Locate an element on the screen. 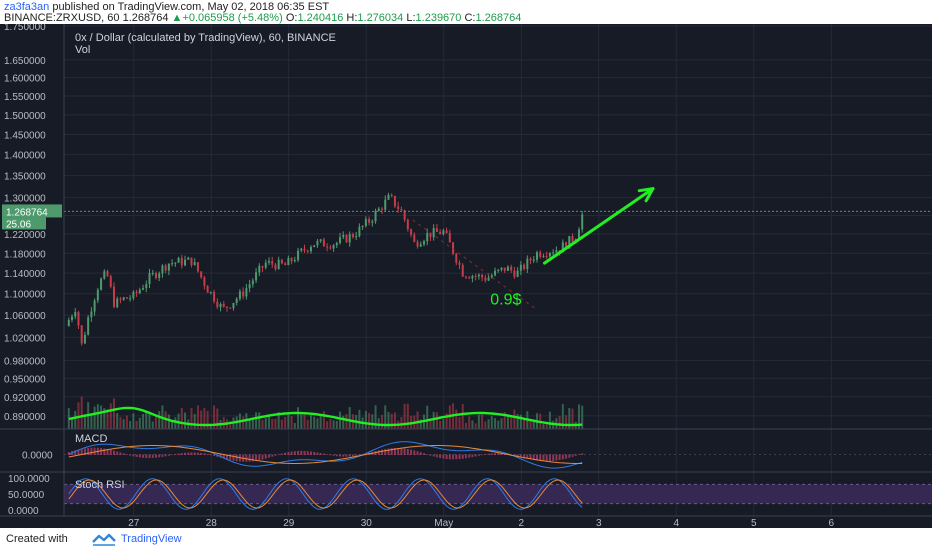  x-tick-label: May is located at coordinates (443, 523).